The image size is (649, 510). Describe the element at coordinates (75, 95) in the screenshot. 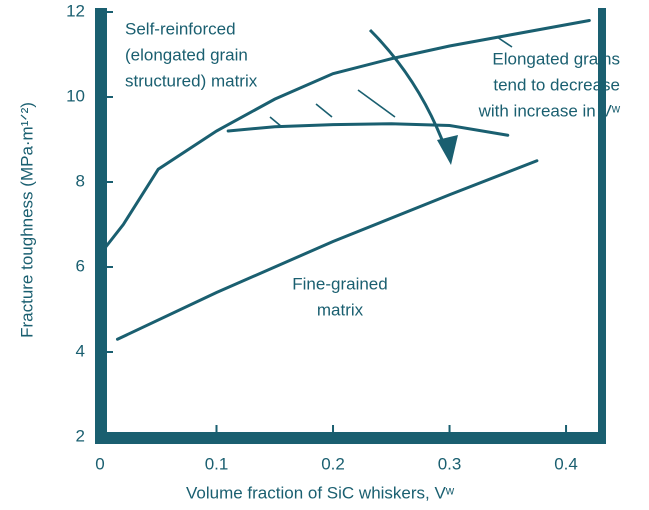

I see `y-tick-label: 10` at that location.